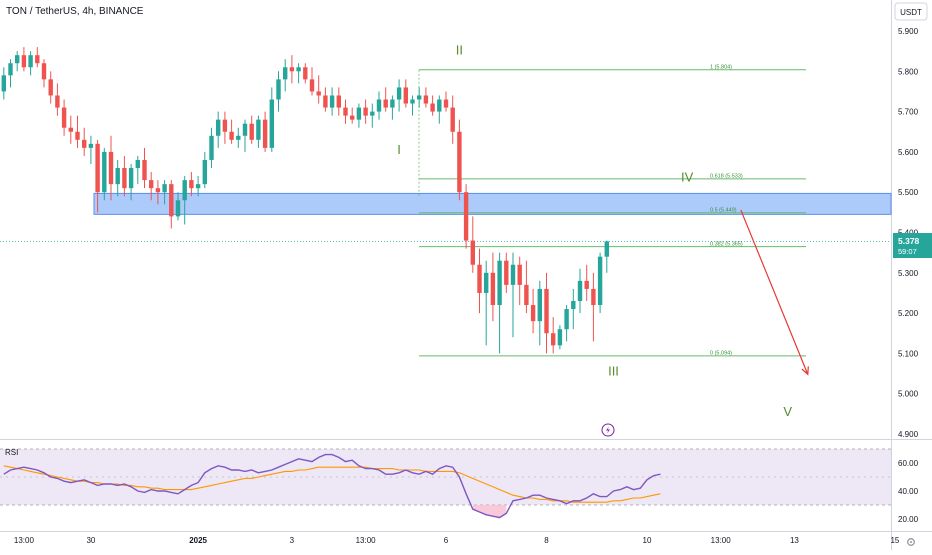 This screenshot has width=932, height=555. Describe the element at coordinates (332, 486) in the screenshot. I see `rsi-line` at that location.